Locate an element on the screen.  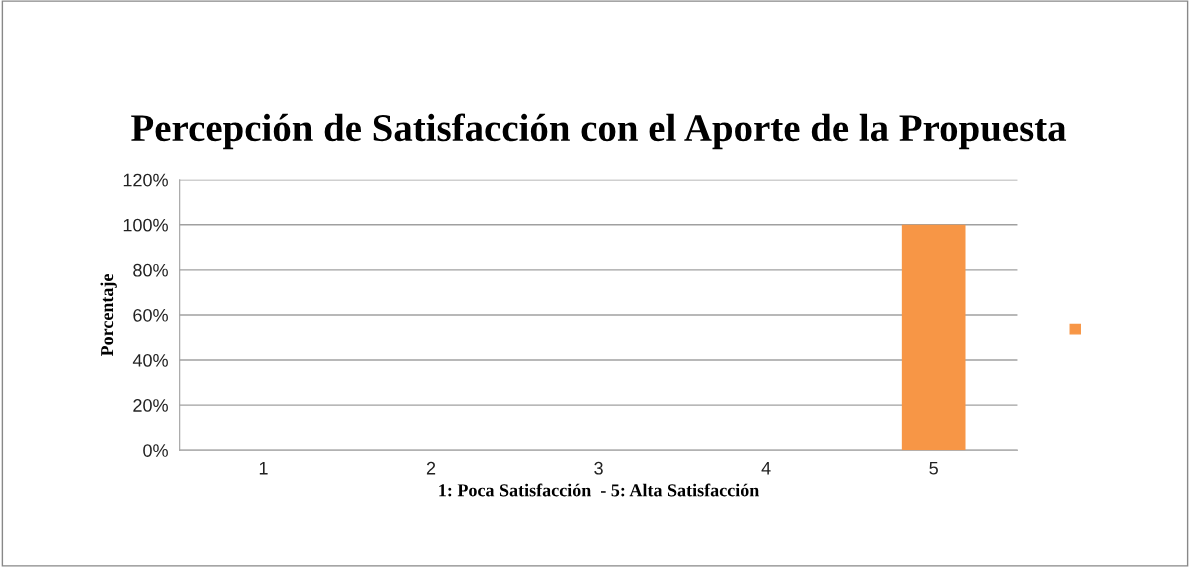
x-tick-label: 5 is located at coordinates (933, 468).